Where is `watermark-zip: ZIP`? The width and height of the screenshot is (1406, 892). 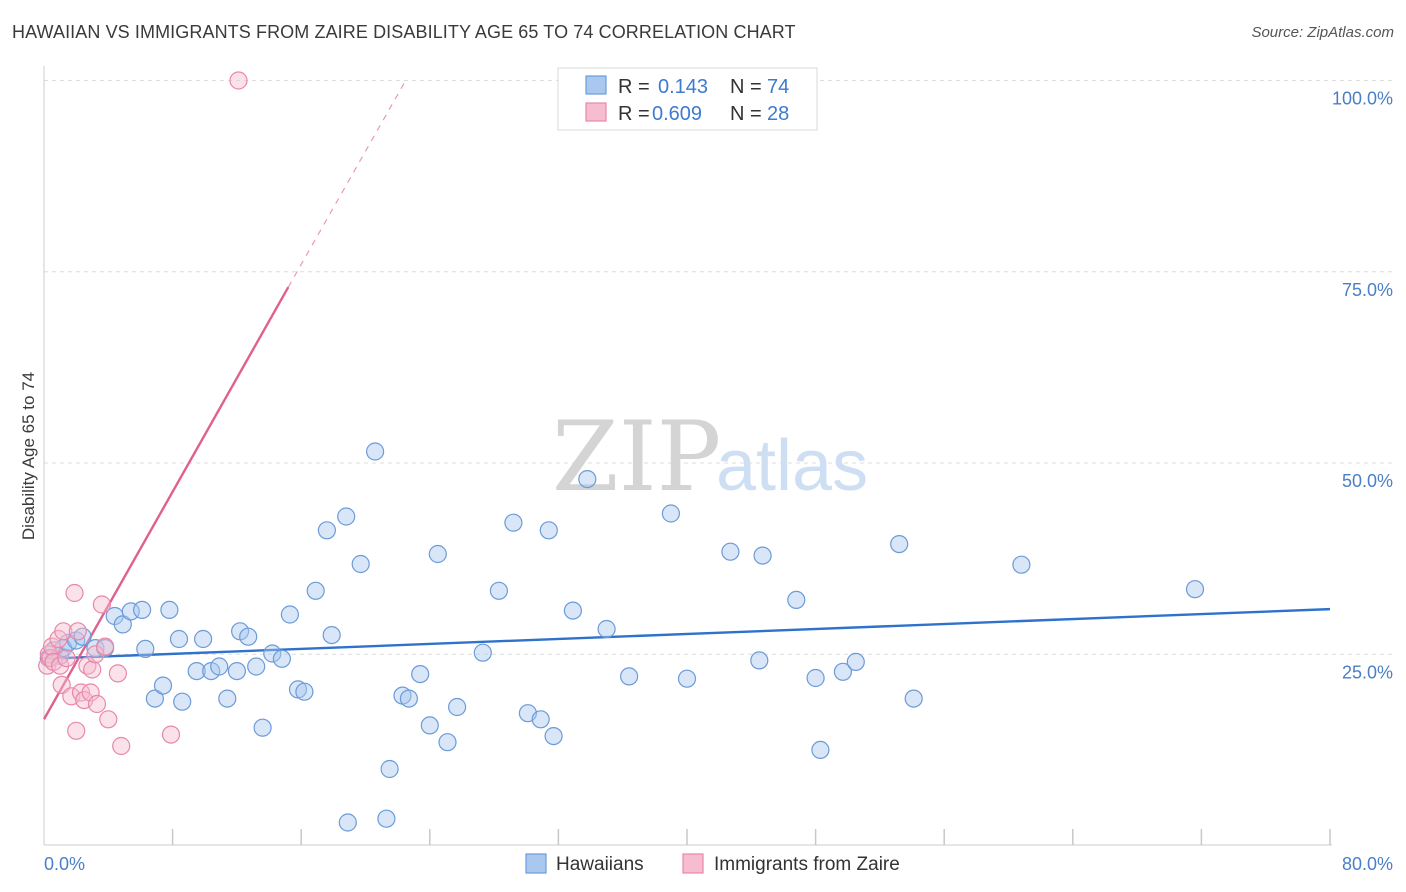 watermark-zip: ZIP is located at coordinates (636, 457).